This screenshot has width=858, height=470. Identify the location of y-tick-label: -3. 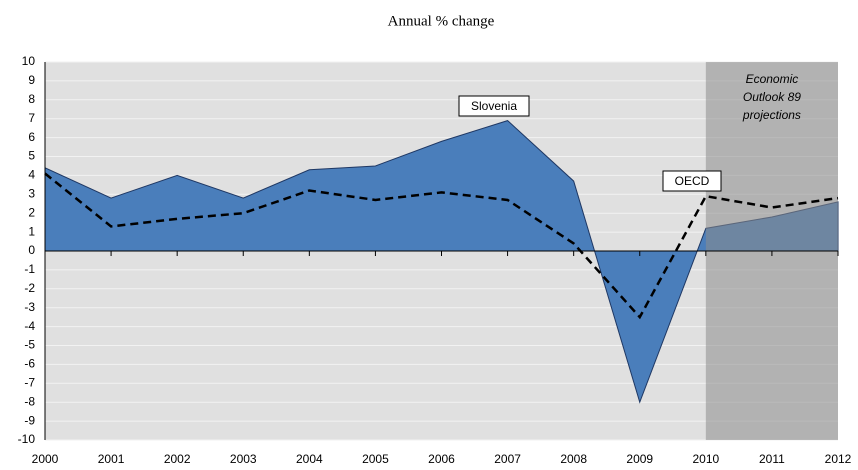
(29, 307).